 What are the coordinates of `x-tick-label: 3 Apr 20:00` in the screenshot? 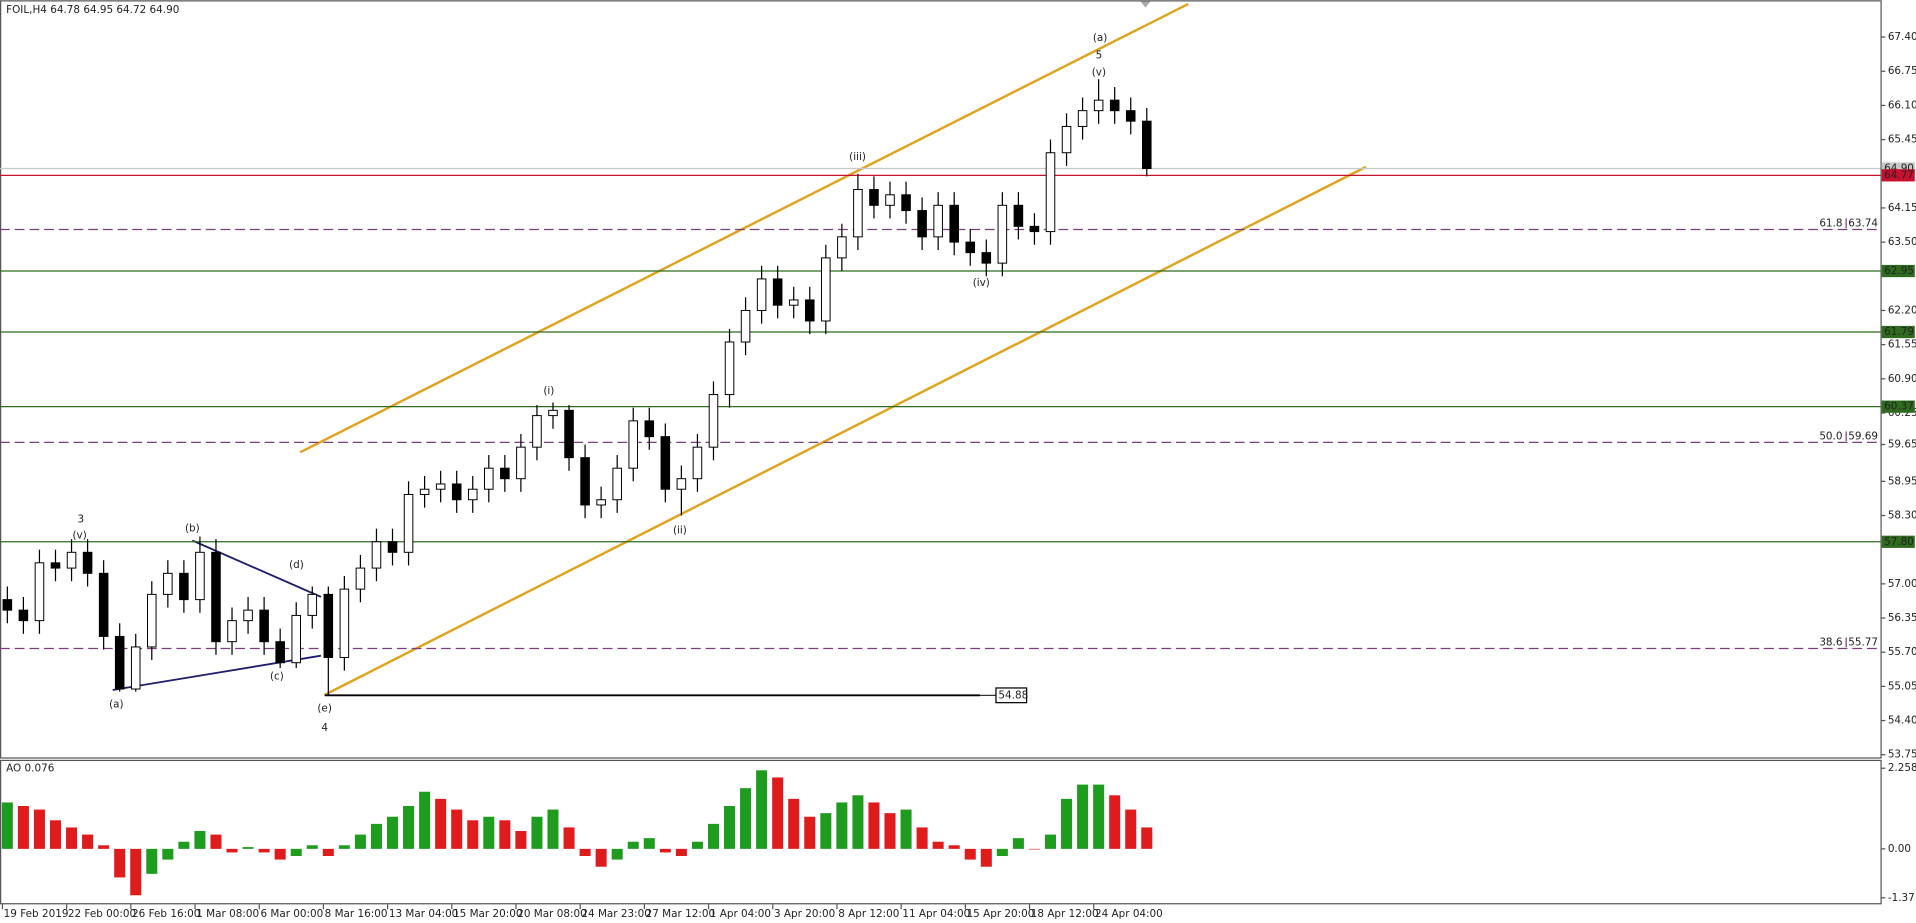 It's located at (804, 914).